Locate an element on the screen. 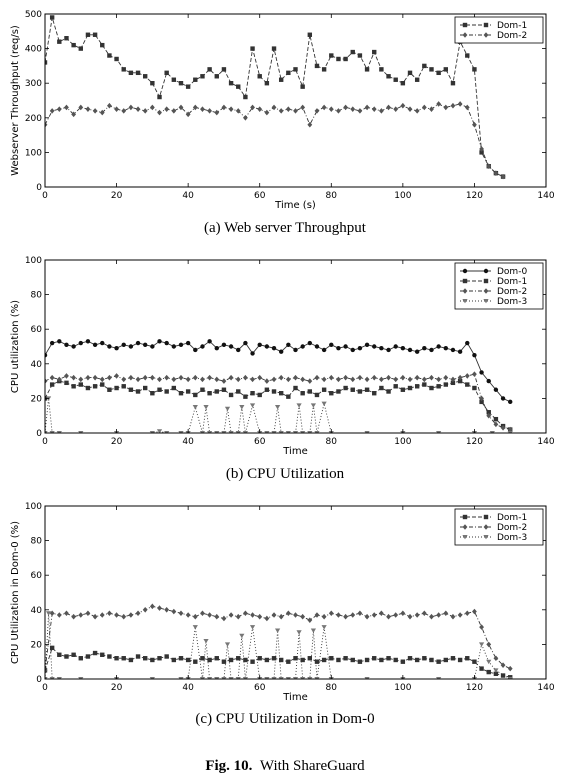 Image resolution: width=569 pixels, height=782 pixels. figure-caption-text: With ShareGuard is located at coordinates (312, 766).